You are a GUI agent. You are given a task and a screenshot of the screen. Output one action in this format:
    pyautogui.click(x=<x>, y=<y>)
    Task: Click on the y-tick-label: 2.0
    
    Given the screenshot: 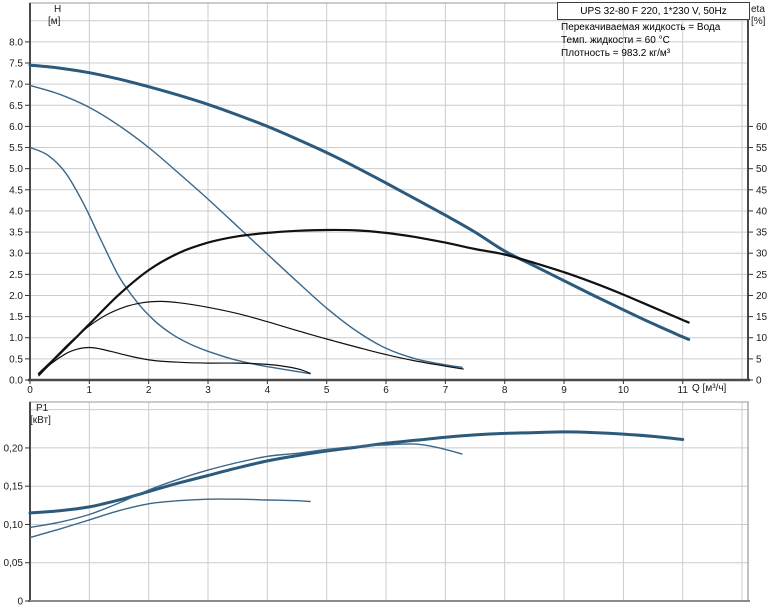 What is the action you would take?
    pyautogui.click(x=16, y=296)
    